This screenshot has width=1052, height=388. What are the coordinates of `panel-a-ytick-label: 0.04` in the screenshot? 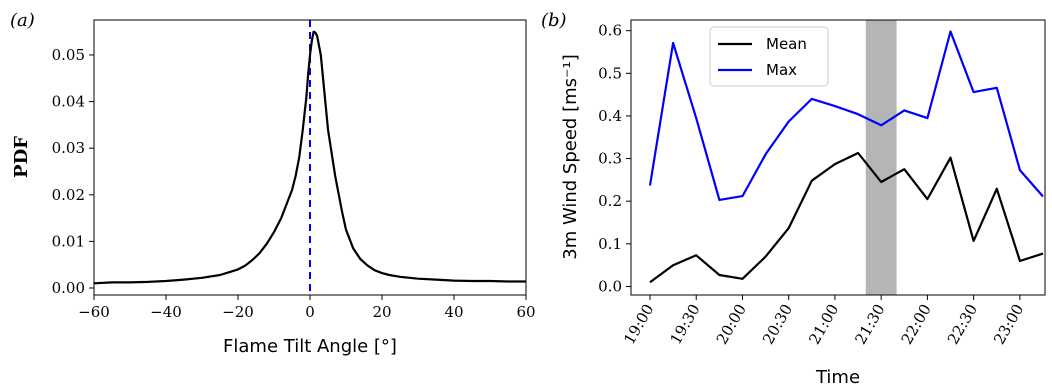 It's located at (68, 102).